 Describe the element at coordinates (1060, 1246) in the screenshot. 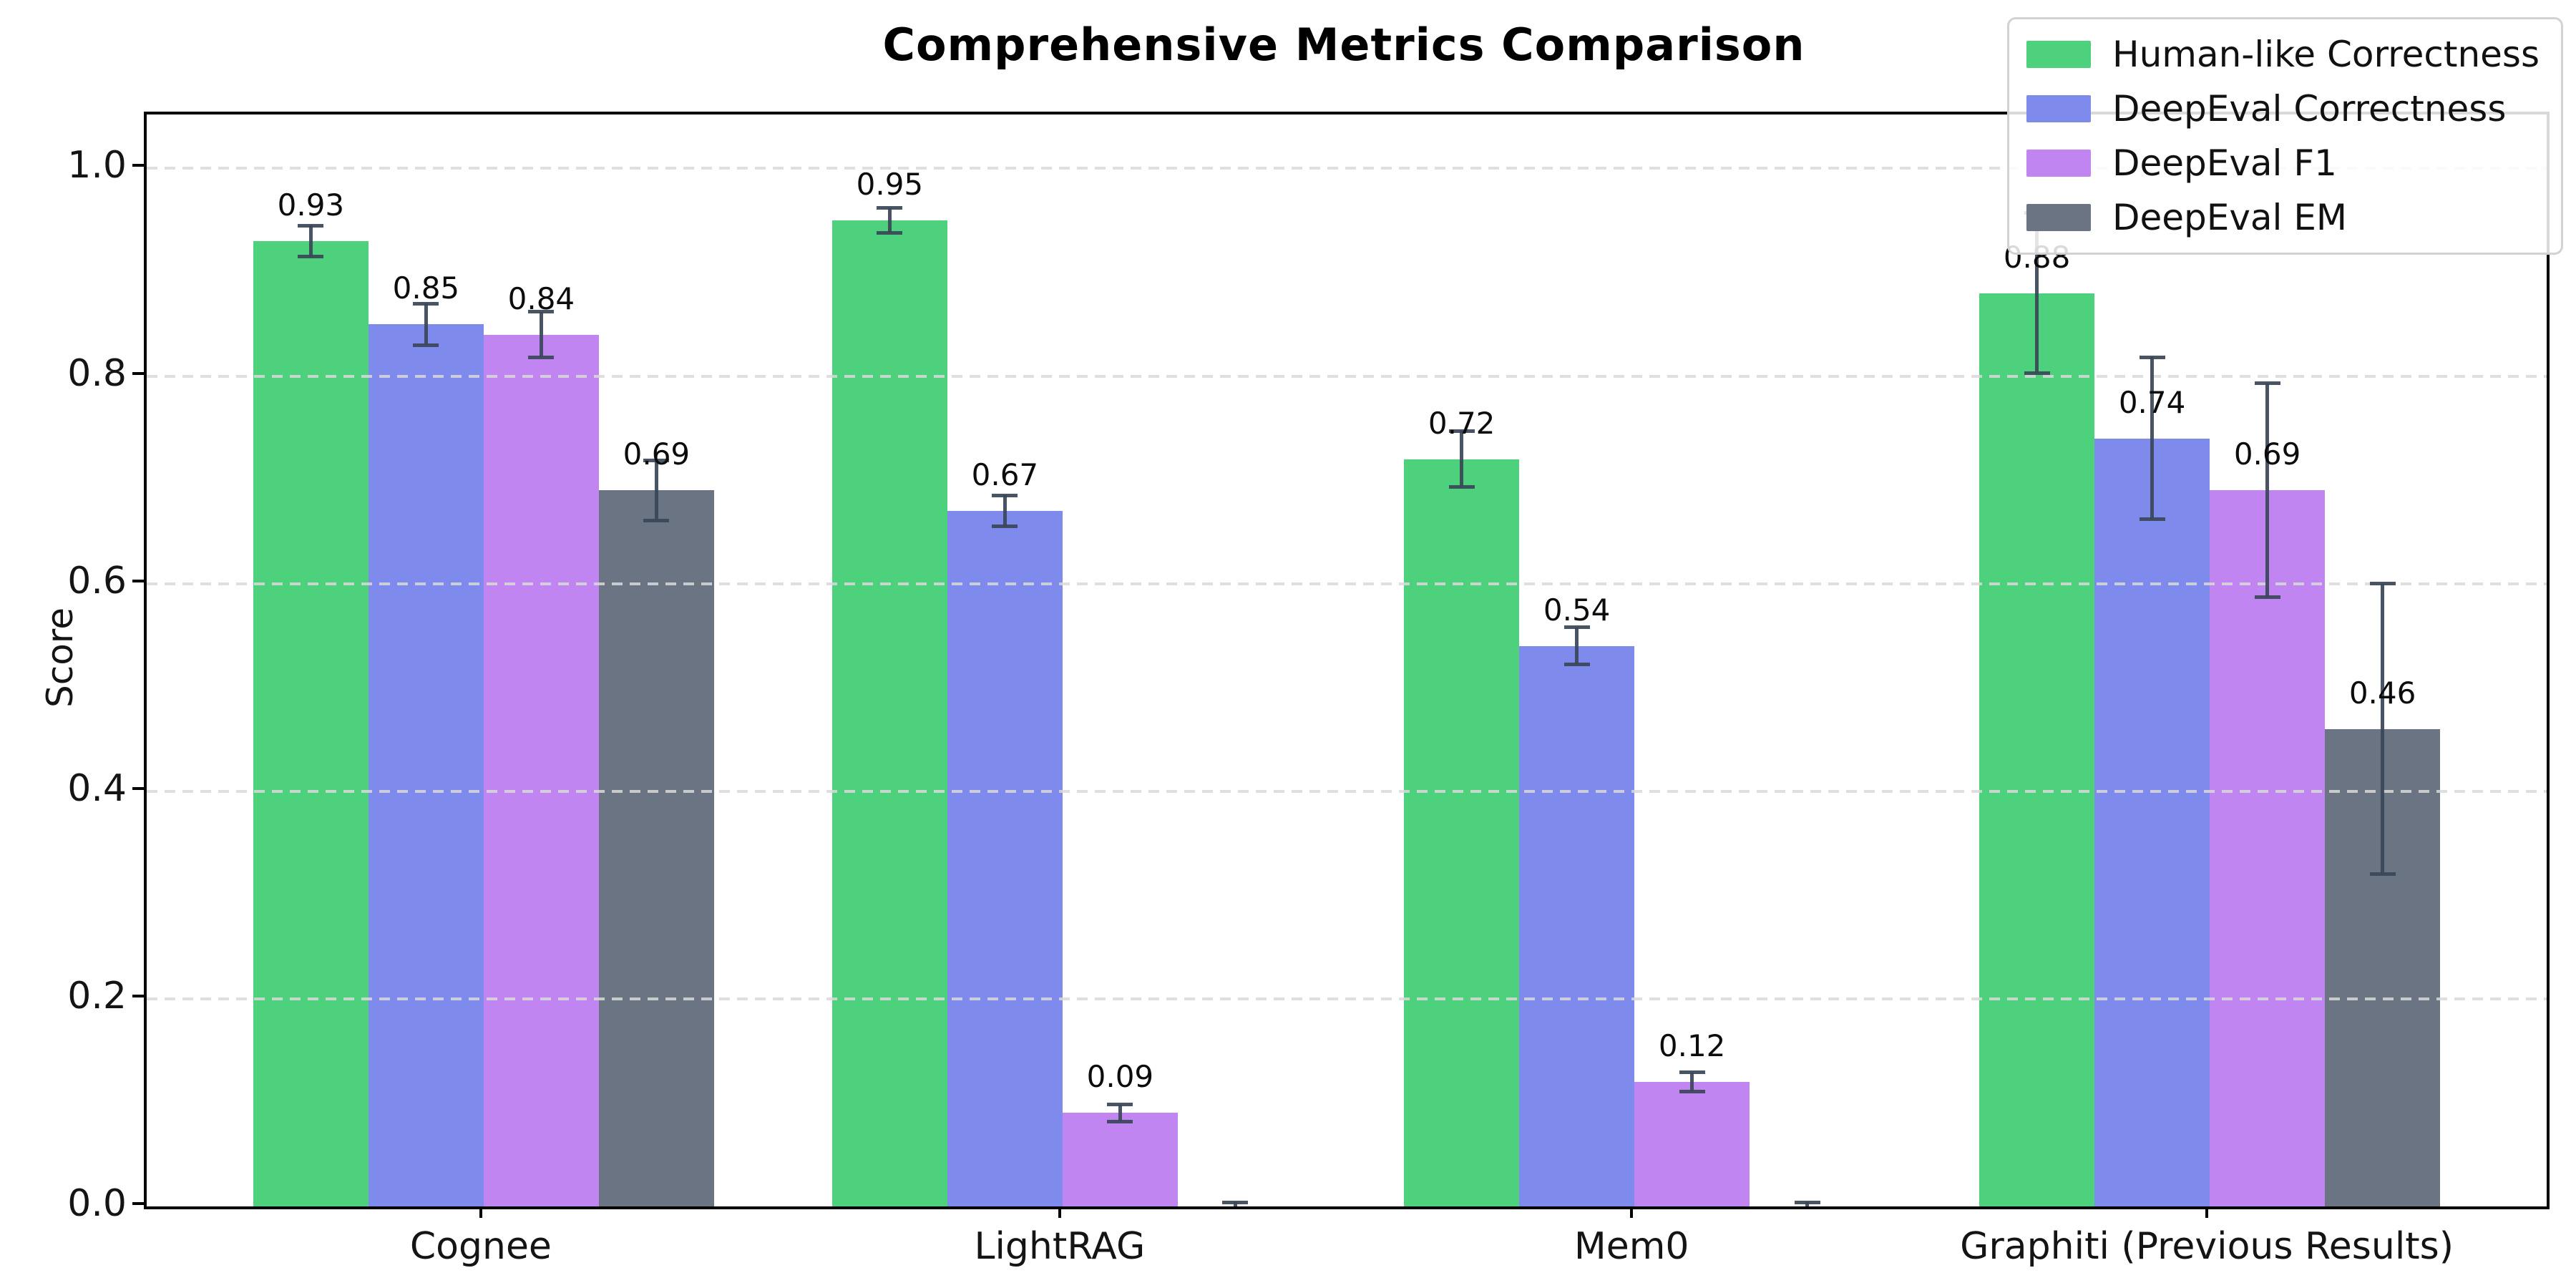

I see `x-tick-label: LightRAG` at that location.